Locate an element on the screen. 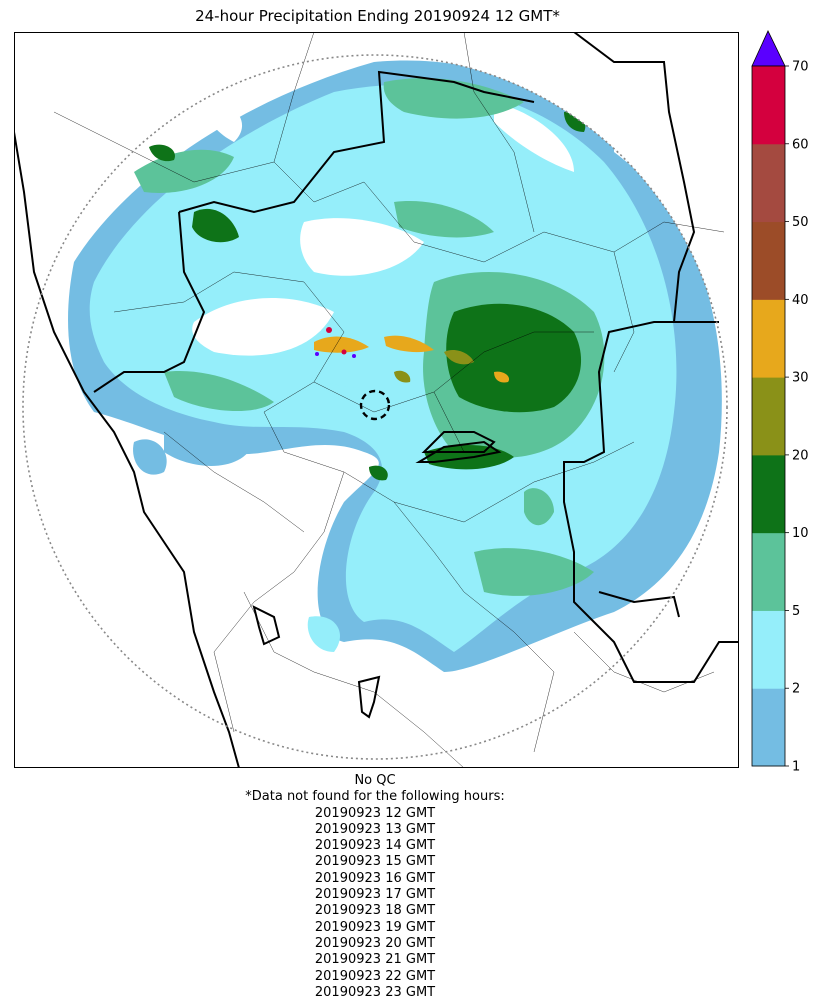  colorbar-tick-label: 50 is located at coordinates (800, 222).